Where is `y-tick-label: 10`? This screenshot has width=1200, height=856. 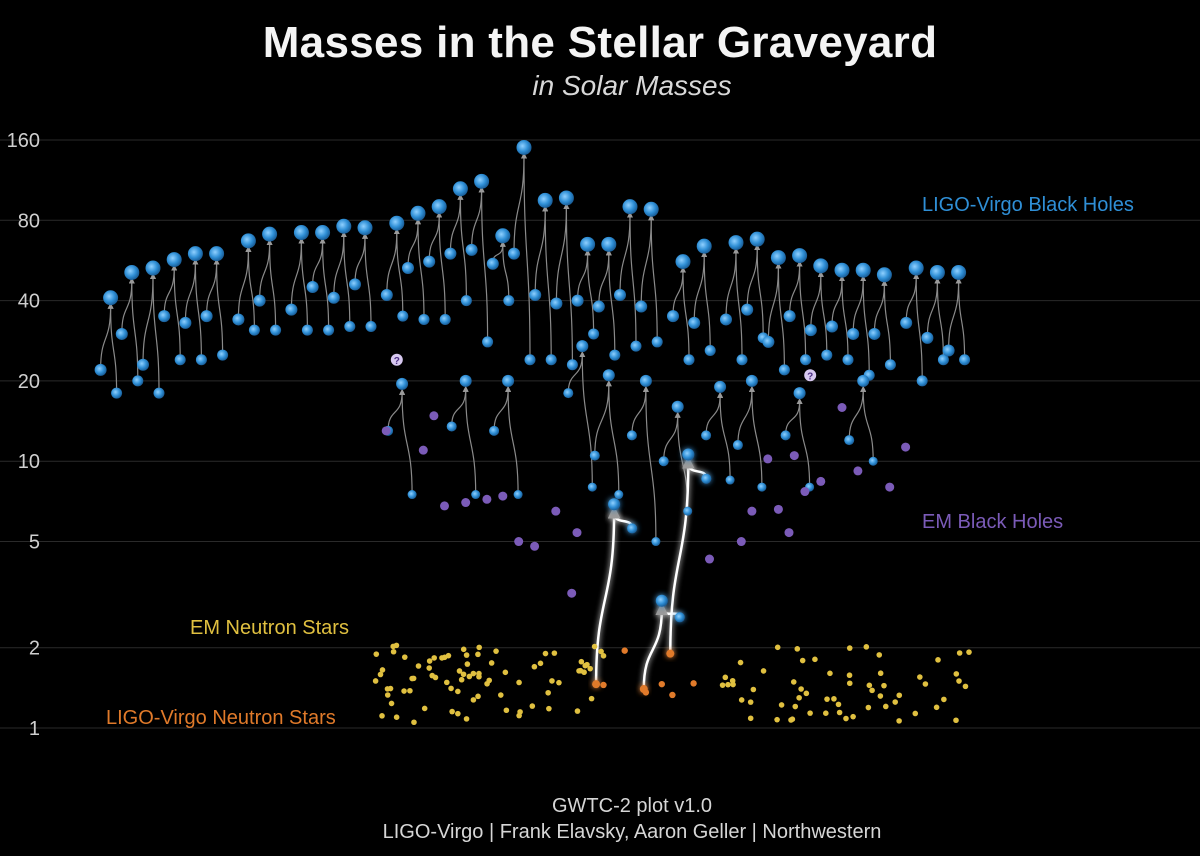
y-tick-label: 10 is located at coordinates (29, 462).